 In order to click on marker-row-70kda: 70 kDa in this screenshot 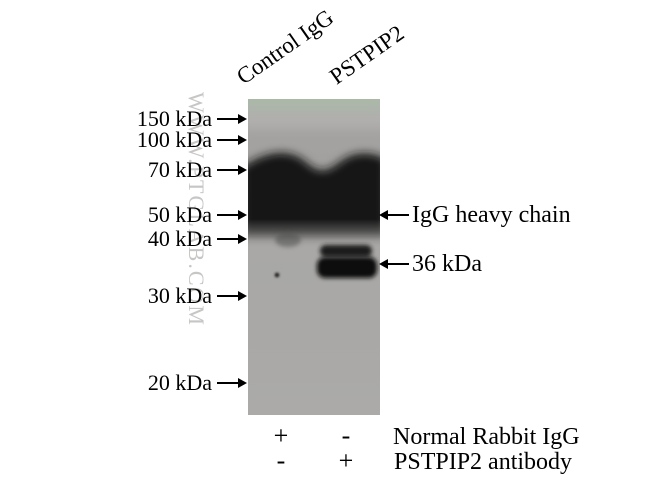, I will do `click(123, 170)`.